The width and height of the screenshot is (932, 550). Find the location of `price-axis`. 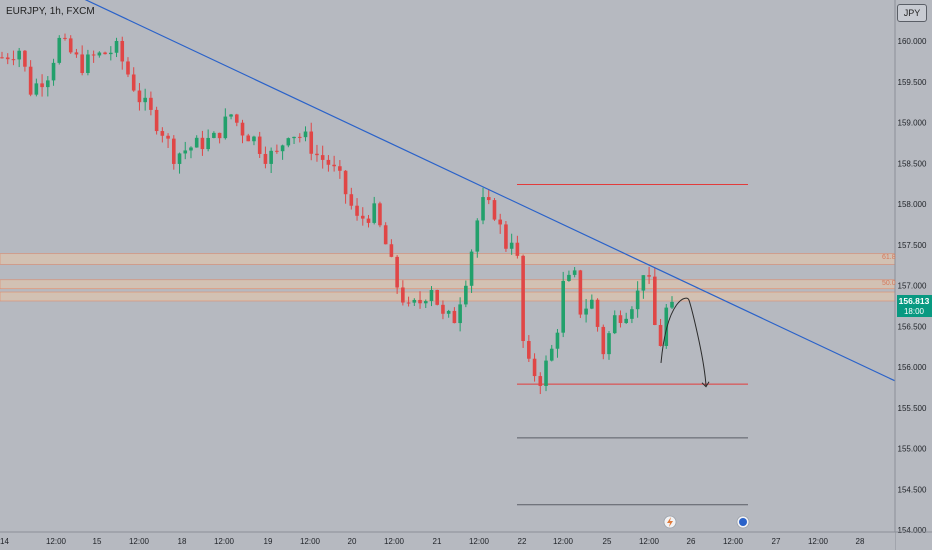

price-axis is located at coordinates (913, 275).